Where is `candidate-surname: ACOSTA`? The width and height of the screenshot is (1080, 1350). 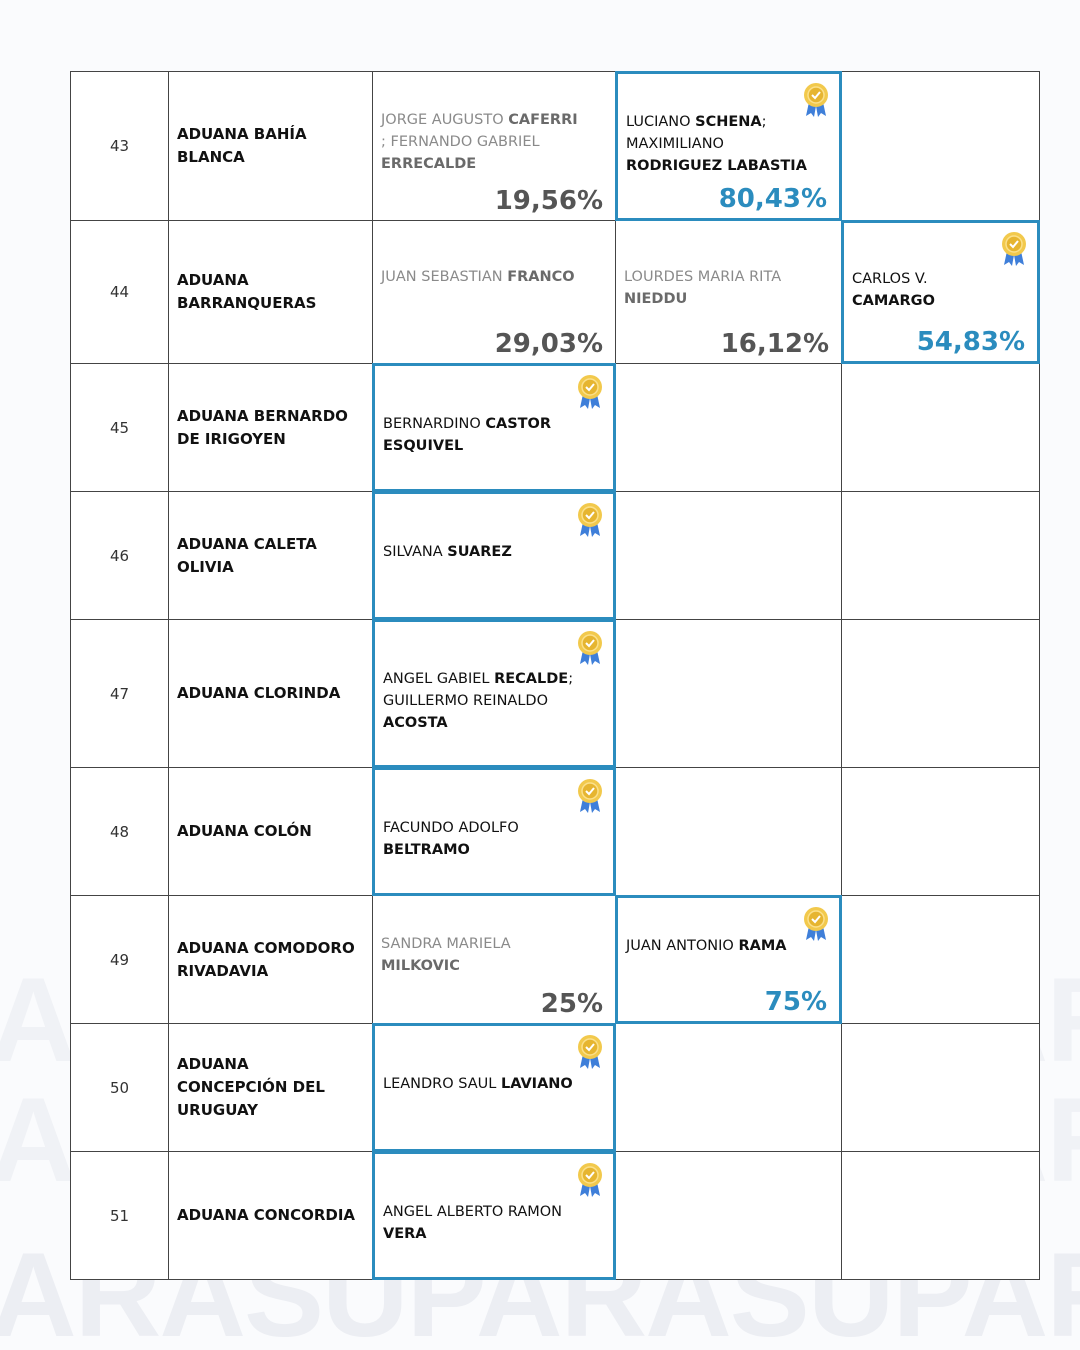 candidate-surname: ACOSTA is located at coordinates (415, 723).